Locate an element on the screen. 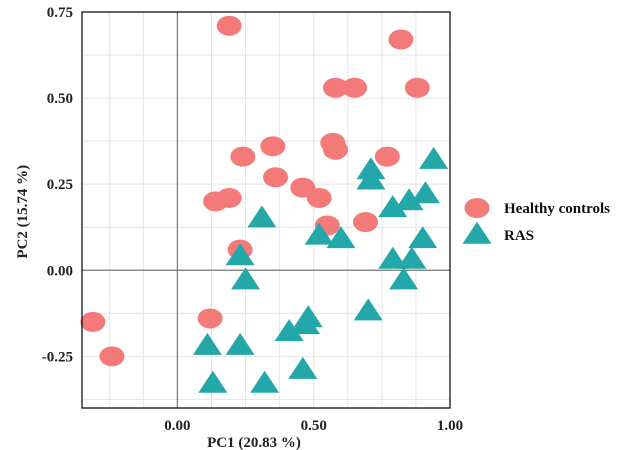  y-tick-label: 0.50 is located at coordinates (60, 99).